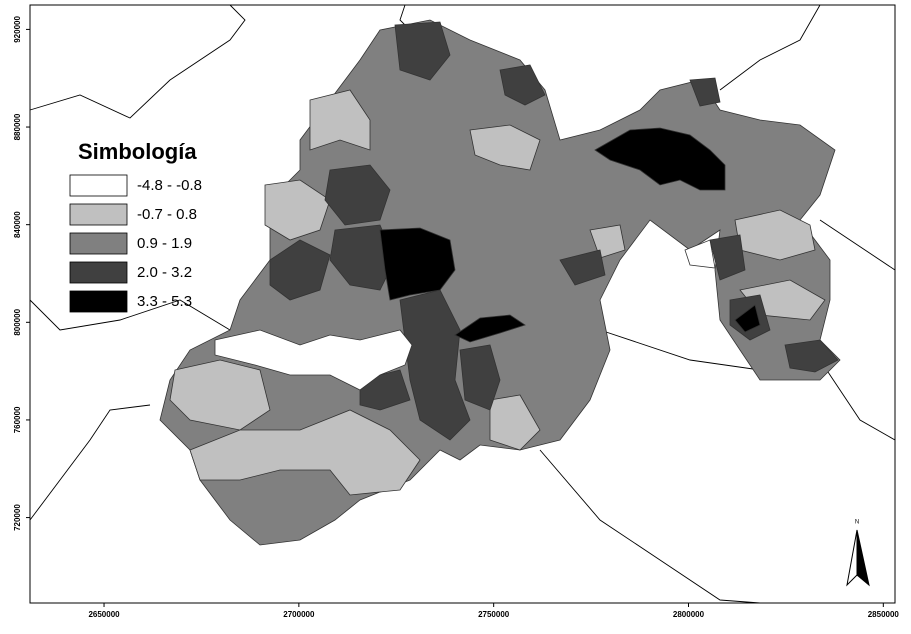 The image size is (911, 634). I want to click on legend-title: Simbología, so click(137, 151).